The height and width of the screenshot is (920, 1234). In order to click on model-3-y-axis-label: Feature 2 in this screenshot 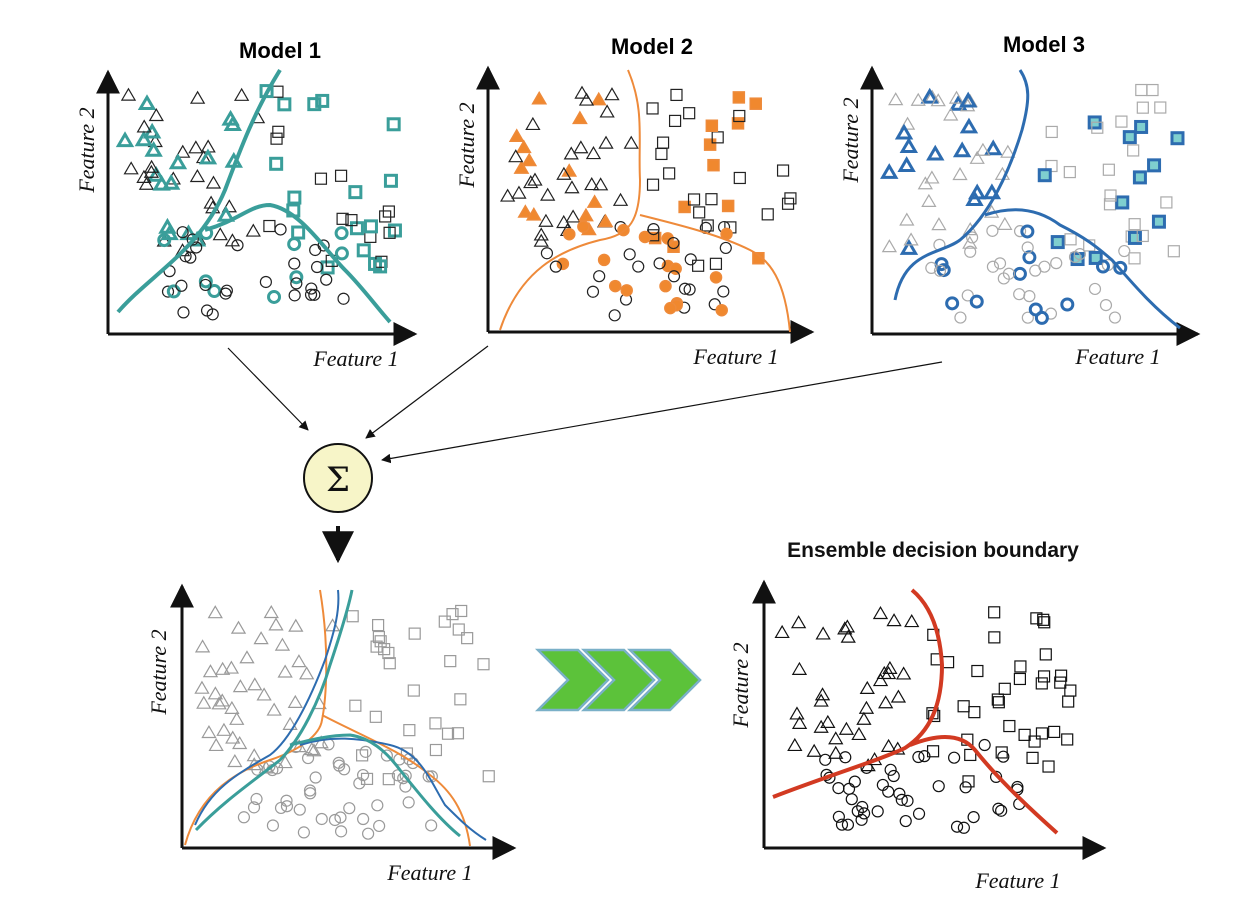, I will do `click(850, 140)`.